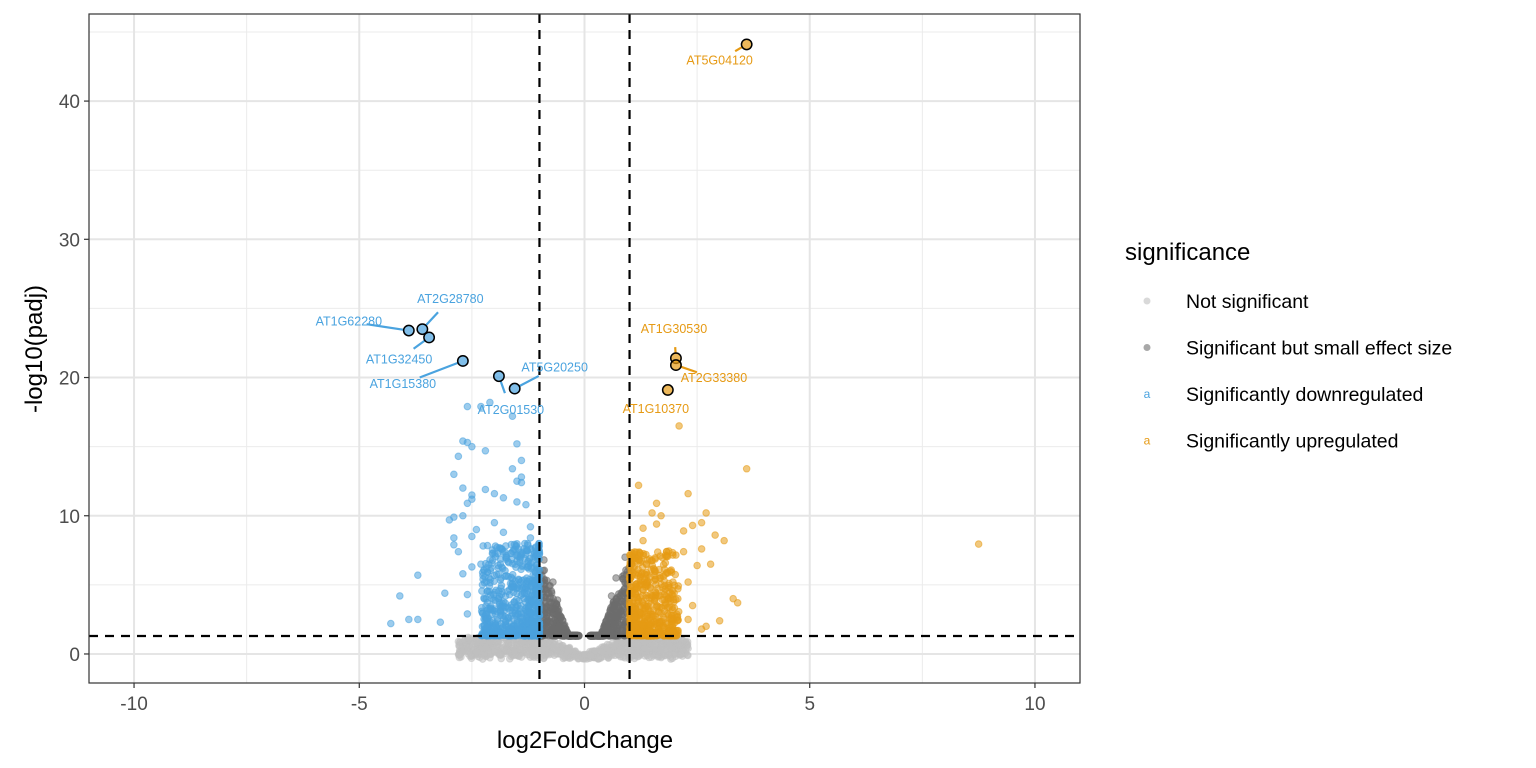  Describe the element at coordinates (719, 60) in the screenshot. I see `gene-label: AT5G04120` at that location.